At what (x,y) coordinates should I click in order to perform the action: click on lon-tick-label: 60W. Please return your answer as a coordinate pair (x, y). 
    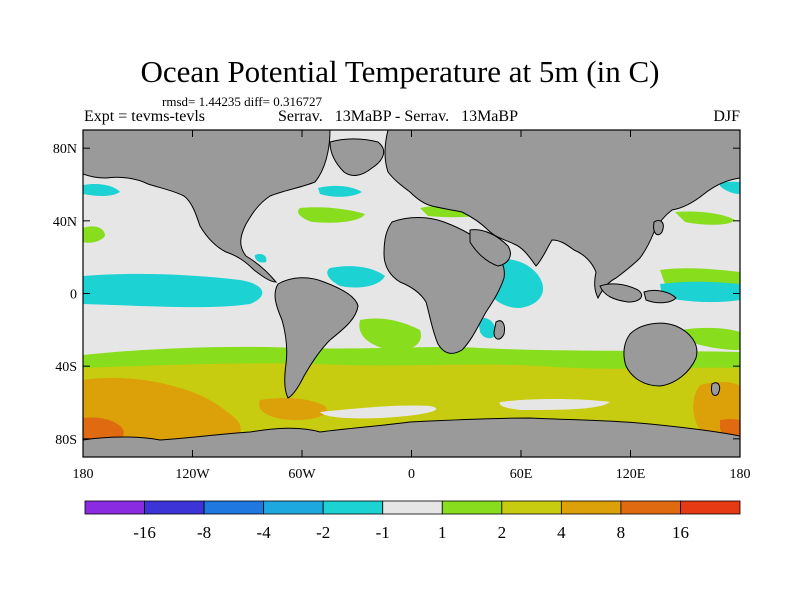
    Looking at the image, I should click on (302, 474).